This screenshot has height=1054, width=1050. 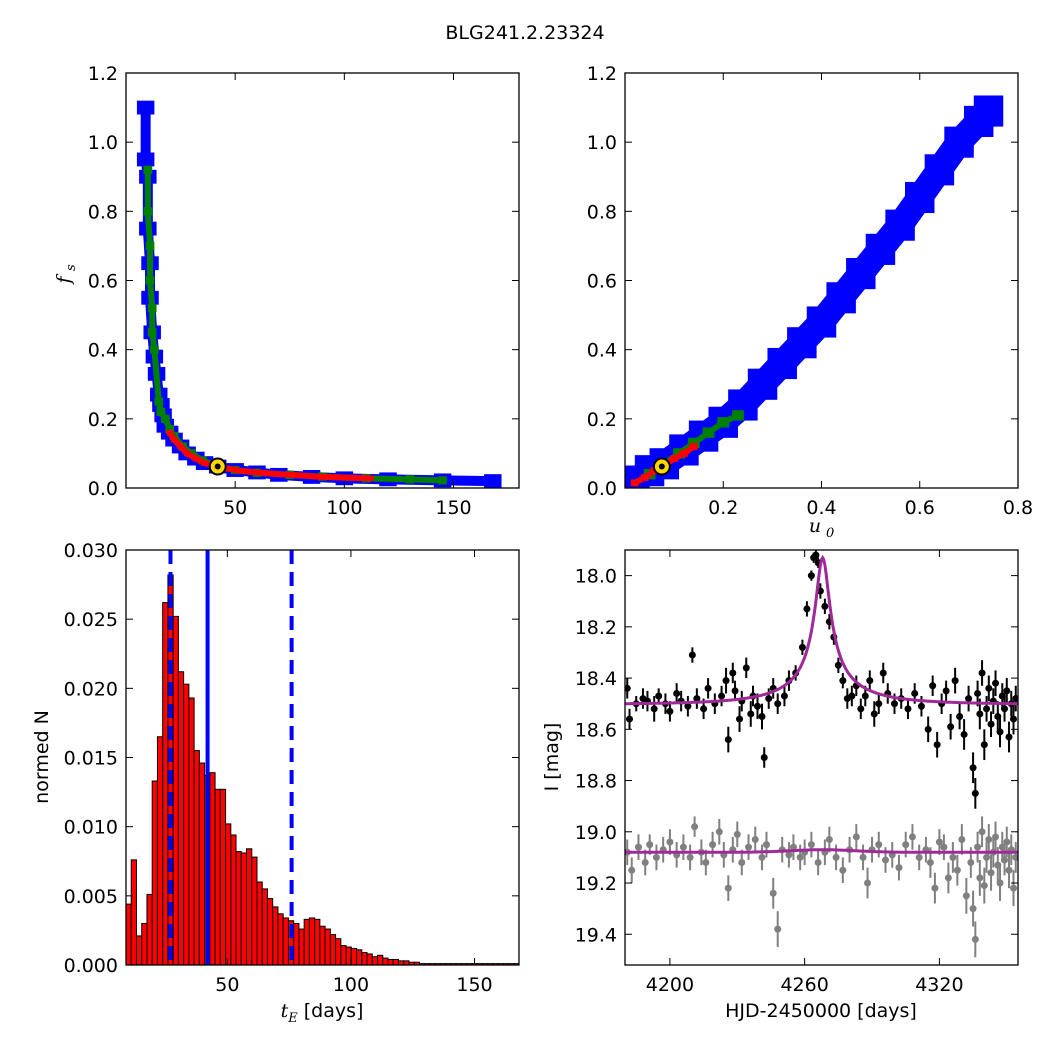 I want to click on fs_vs_tE-regions, so click(x=319, y=294).